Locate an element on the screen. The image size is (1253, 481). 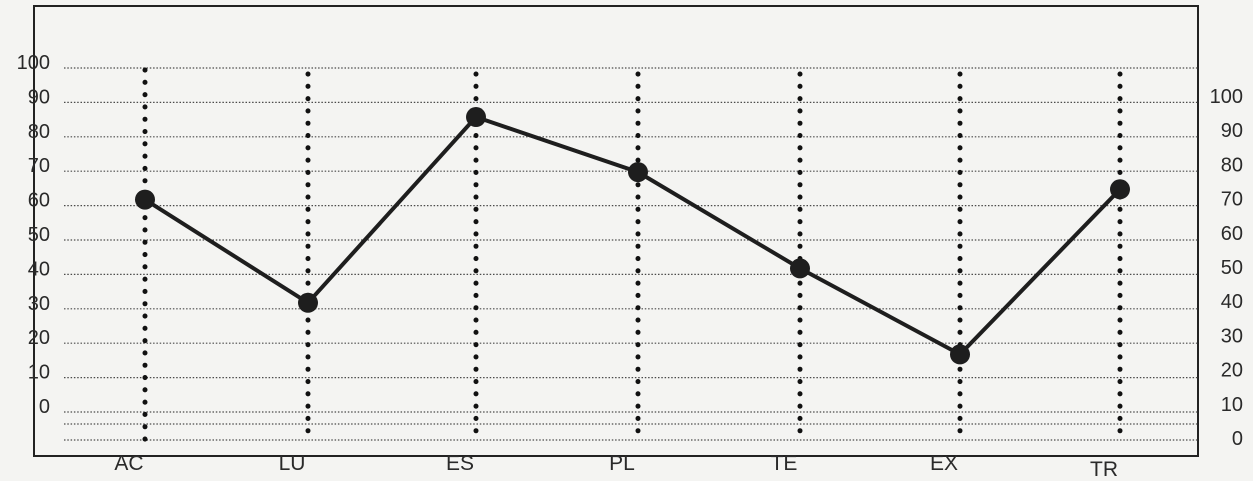
data-point-TR is located at coordinates (1120, 189).